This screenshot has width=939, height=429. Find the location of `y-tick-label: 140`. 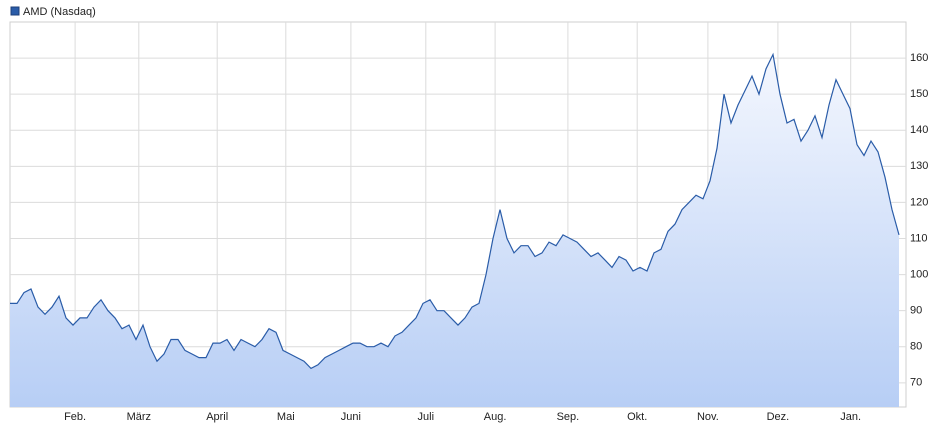

y-tick-label: 140 is located at coordinates (919, 130).